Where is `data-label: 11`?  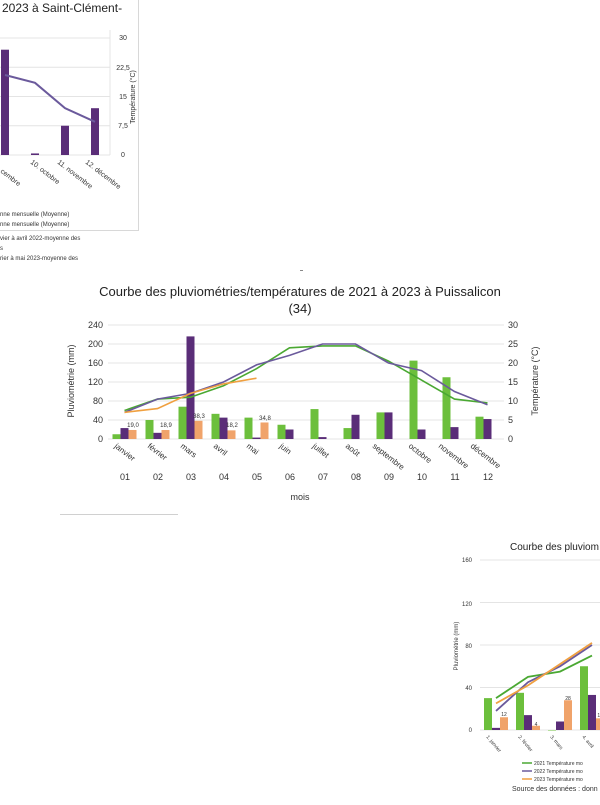 data-label: 11 is located at coordinates (598, 716).